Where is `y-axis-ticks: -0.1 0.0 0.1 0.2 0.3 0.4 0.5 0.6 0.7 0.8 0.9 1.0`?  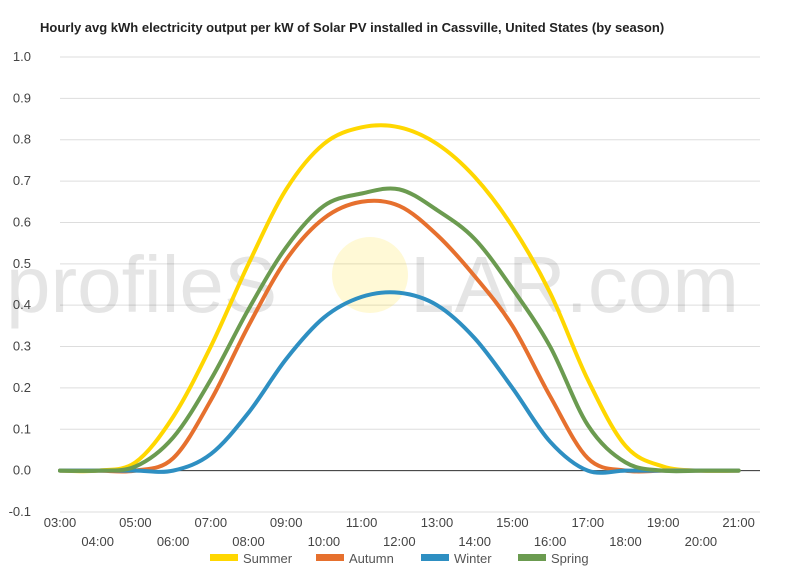
y-axis-ticks: -0.1 0.0 0.1 0.2 0.3 0.4 0.5 0.6 0.7 0.8 0.9 1.0 is located at coordinates (20, 284).